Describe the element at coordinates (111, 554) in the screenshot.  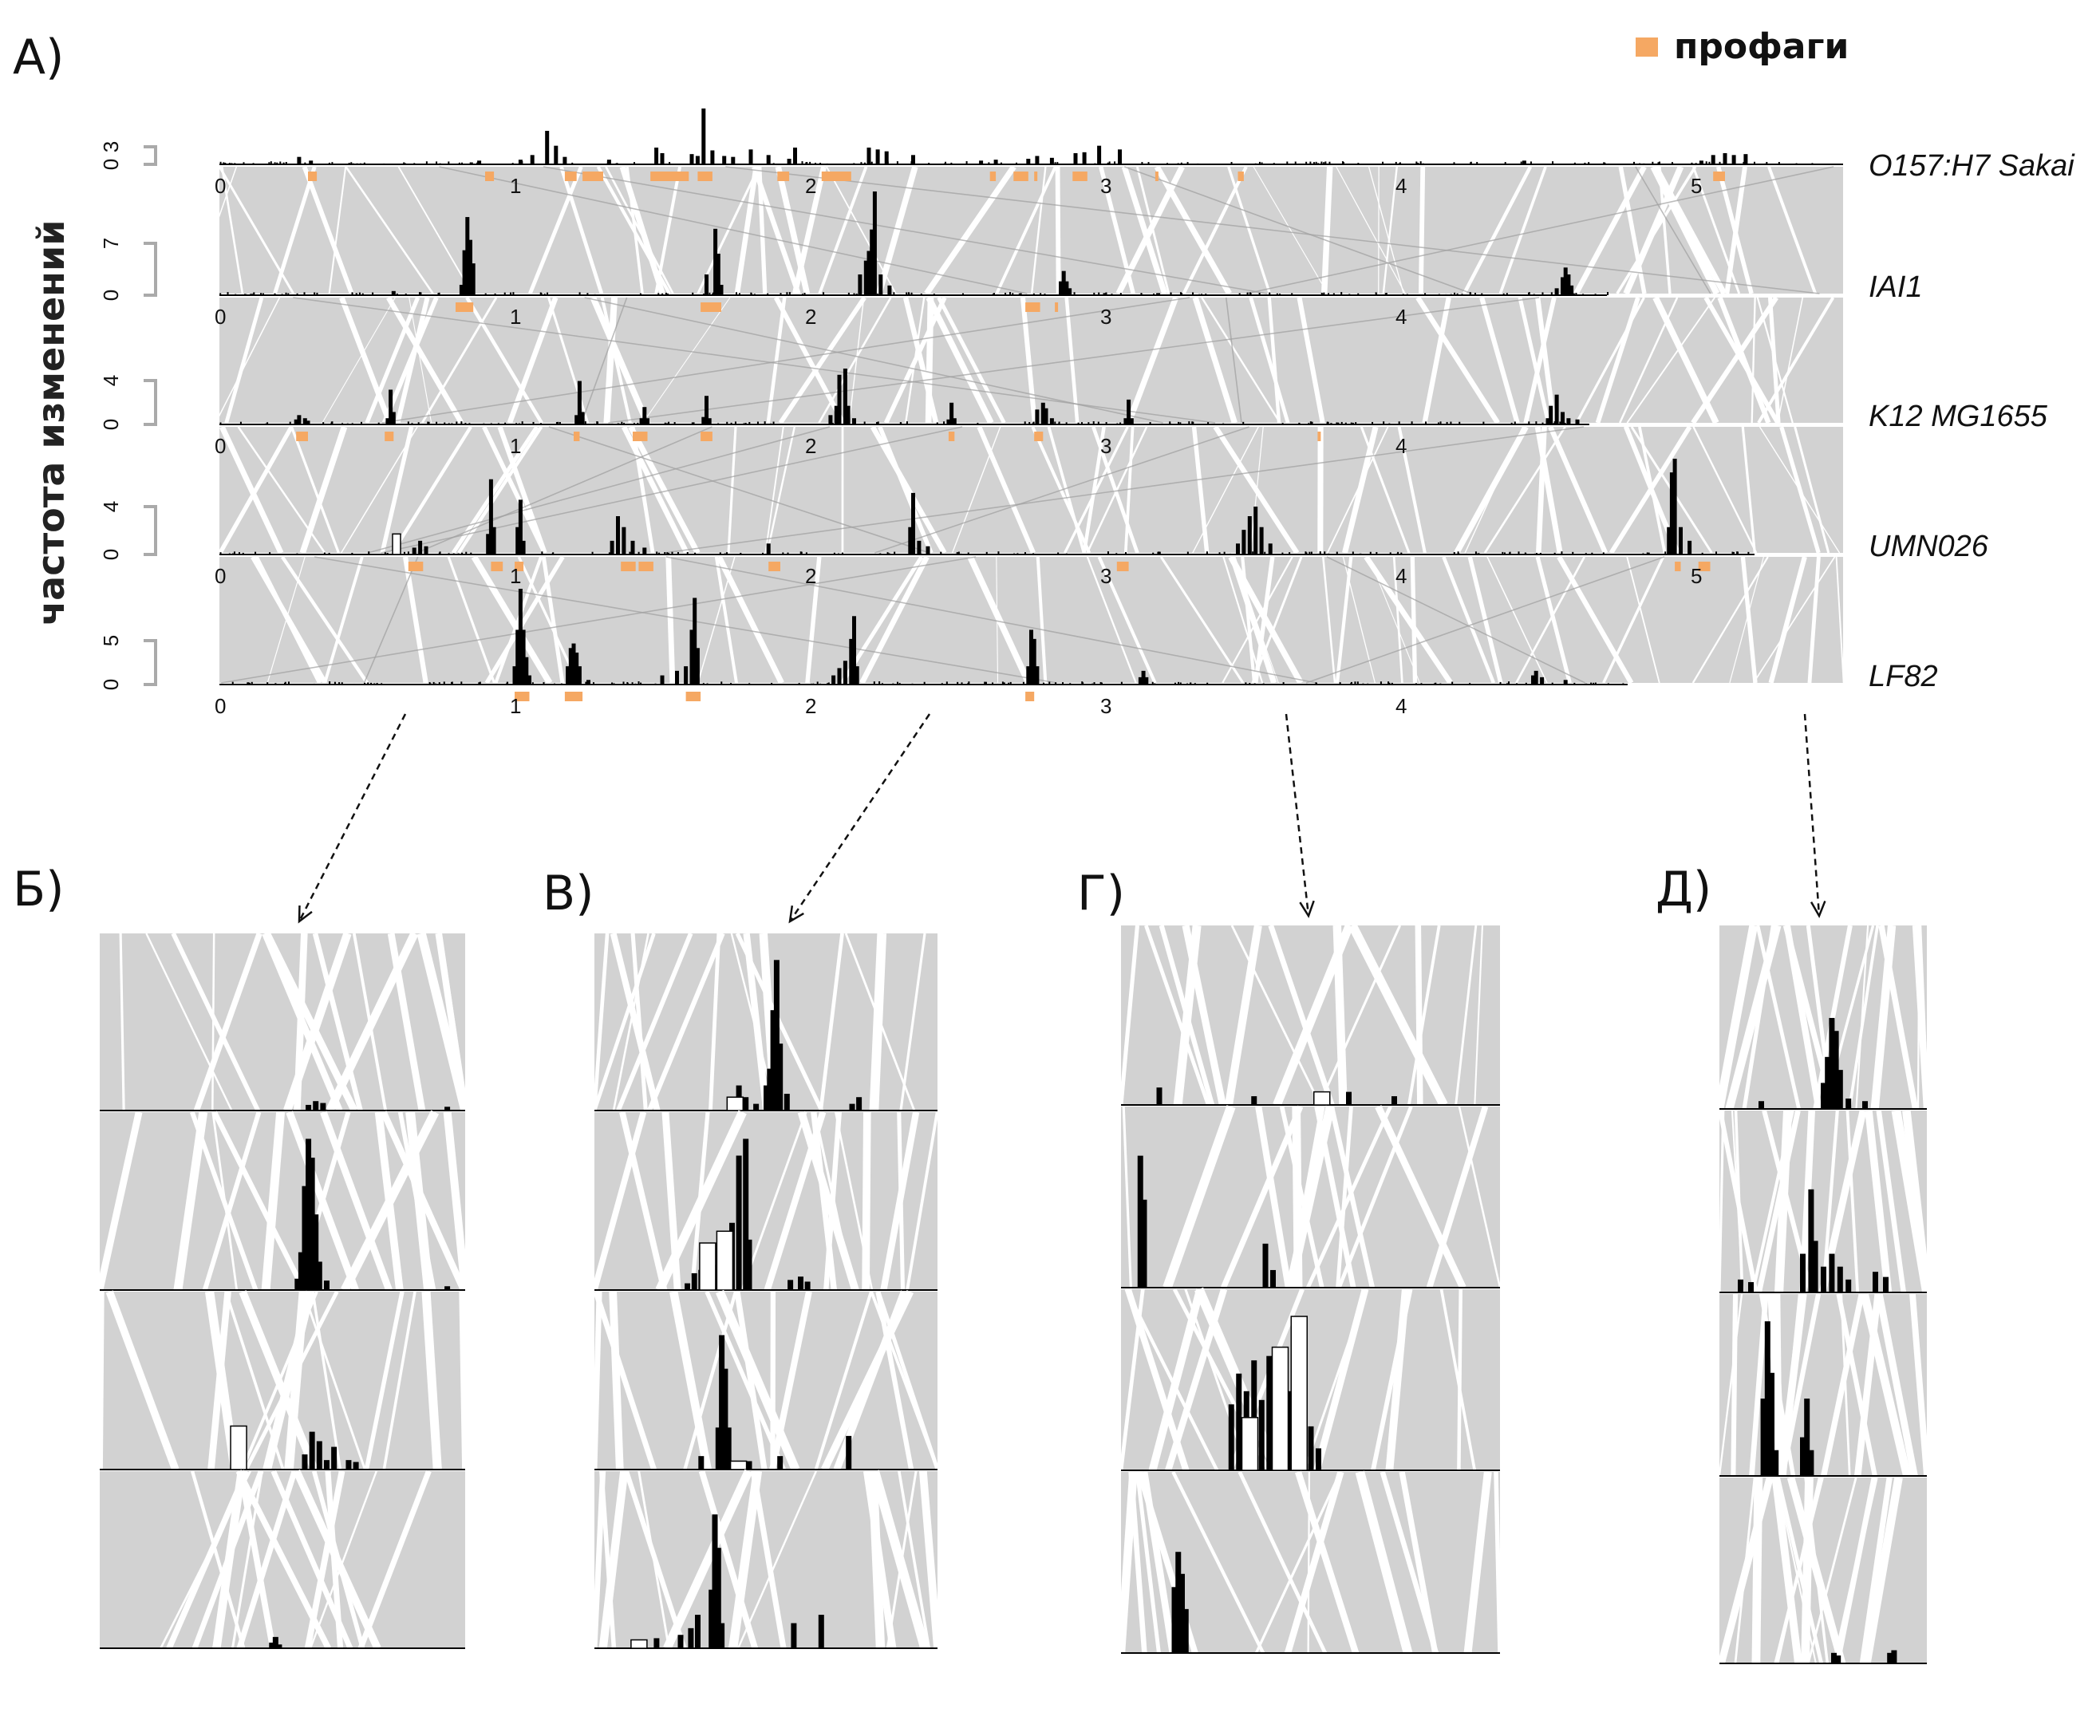
I see `y-tick-label: 0` at that location.